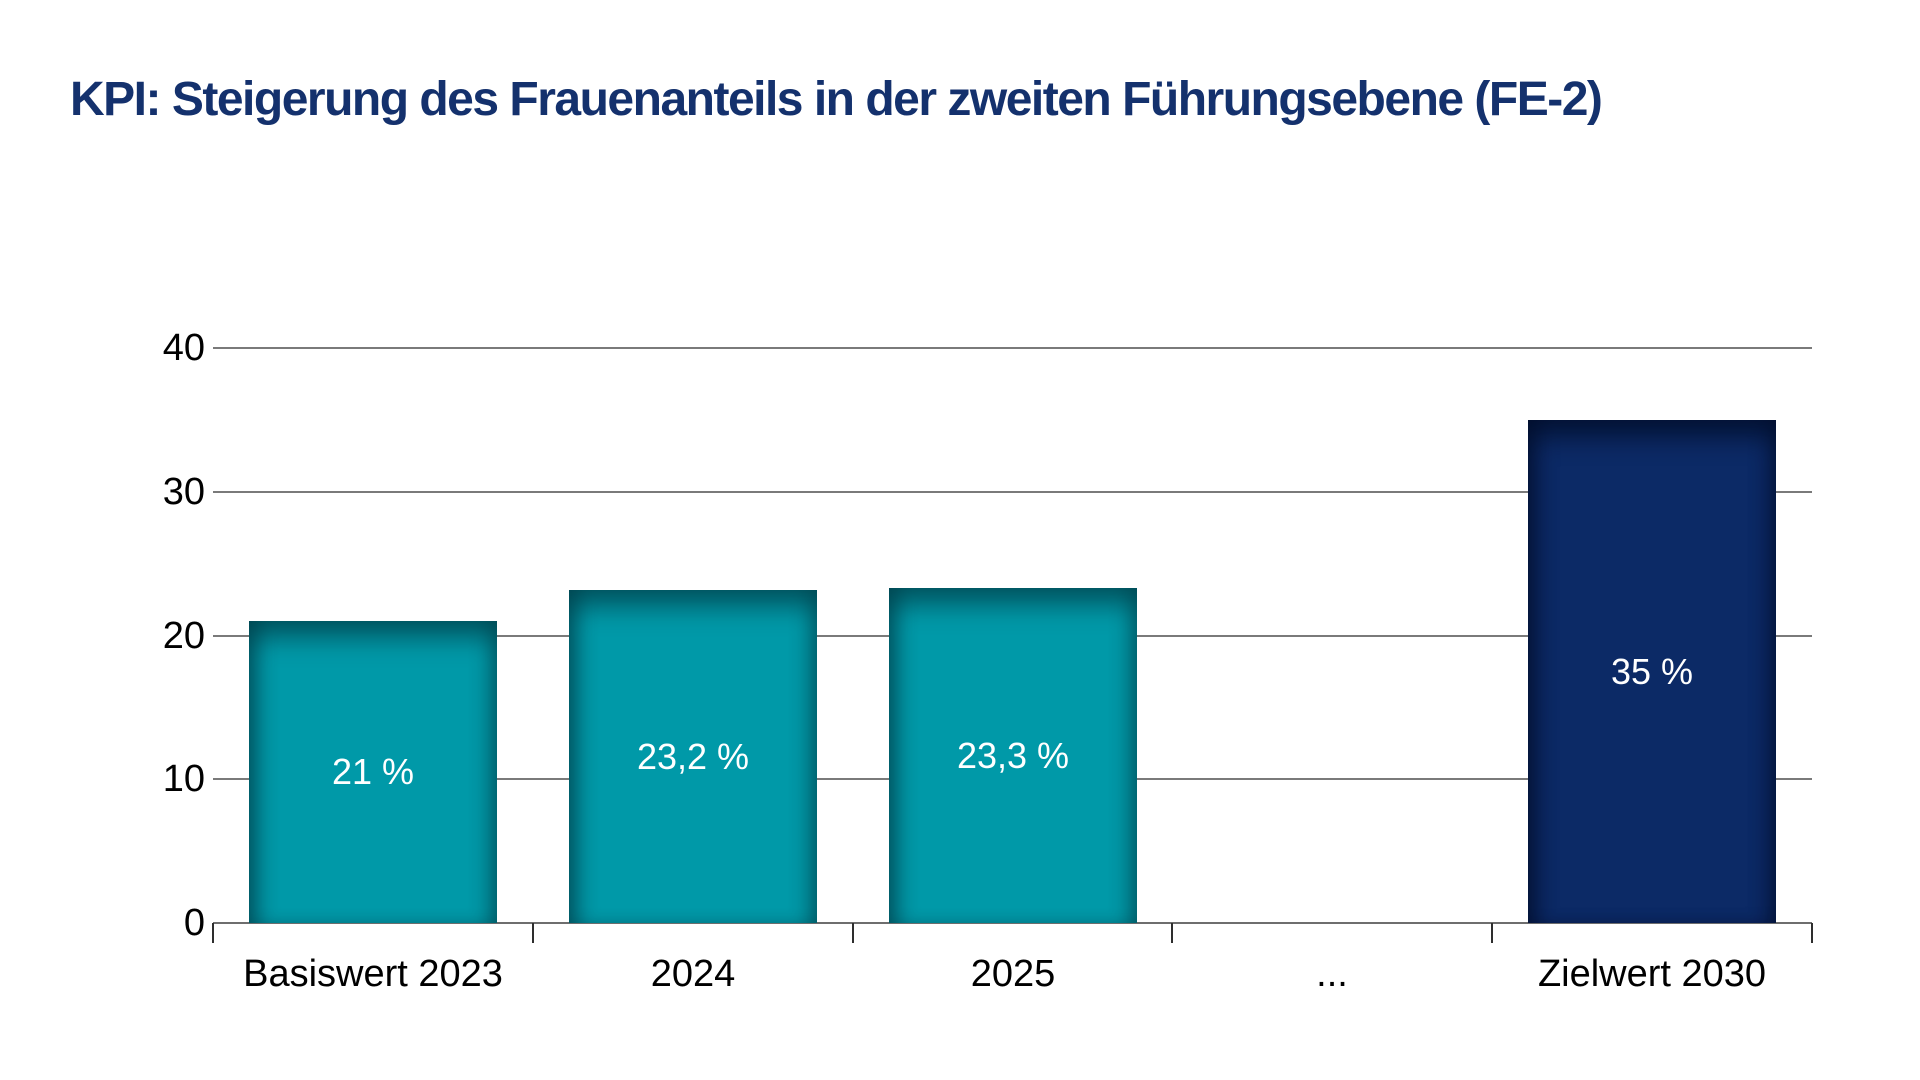 The height and width of the screenshot is (1080, 1920). What do you see at coordinates (183, 348) in the screenshot?
I see `y-tick-label-40: 40` at bounding box center [183, 348].